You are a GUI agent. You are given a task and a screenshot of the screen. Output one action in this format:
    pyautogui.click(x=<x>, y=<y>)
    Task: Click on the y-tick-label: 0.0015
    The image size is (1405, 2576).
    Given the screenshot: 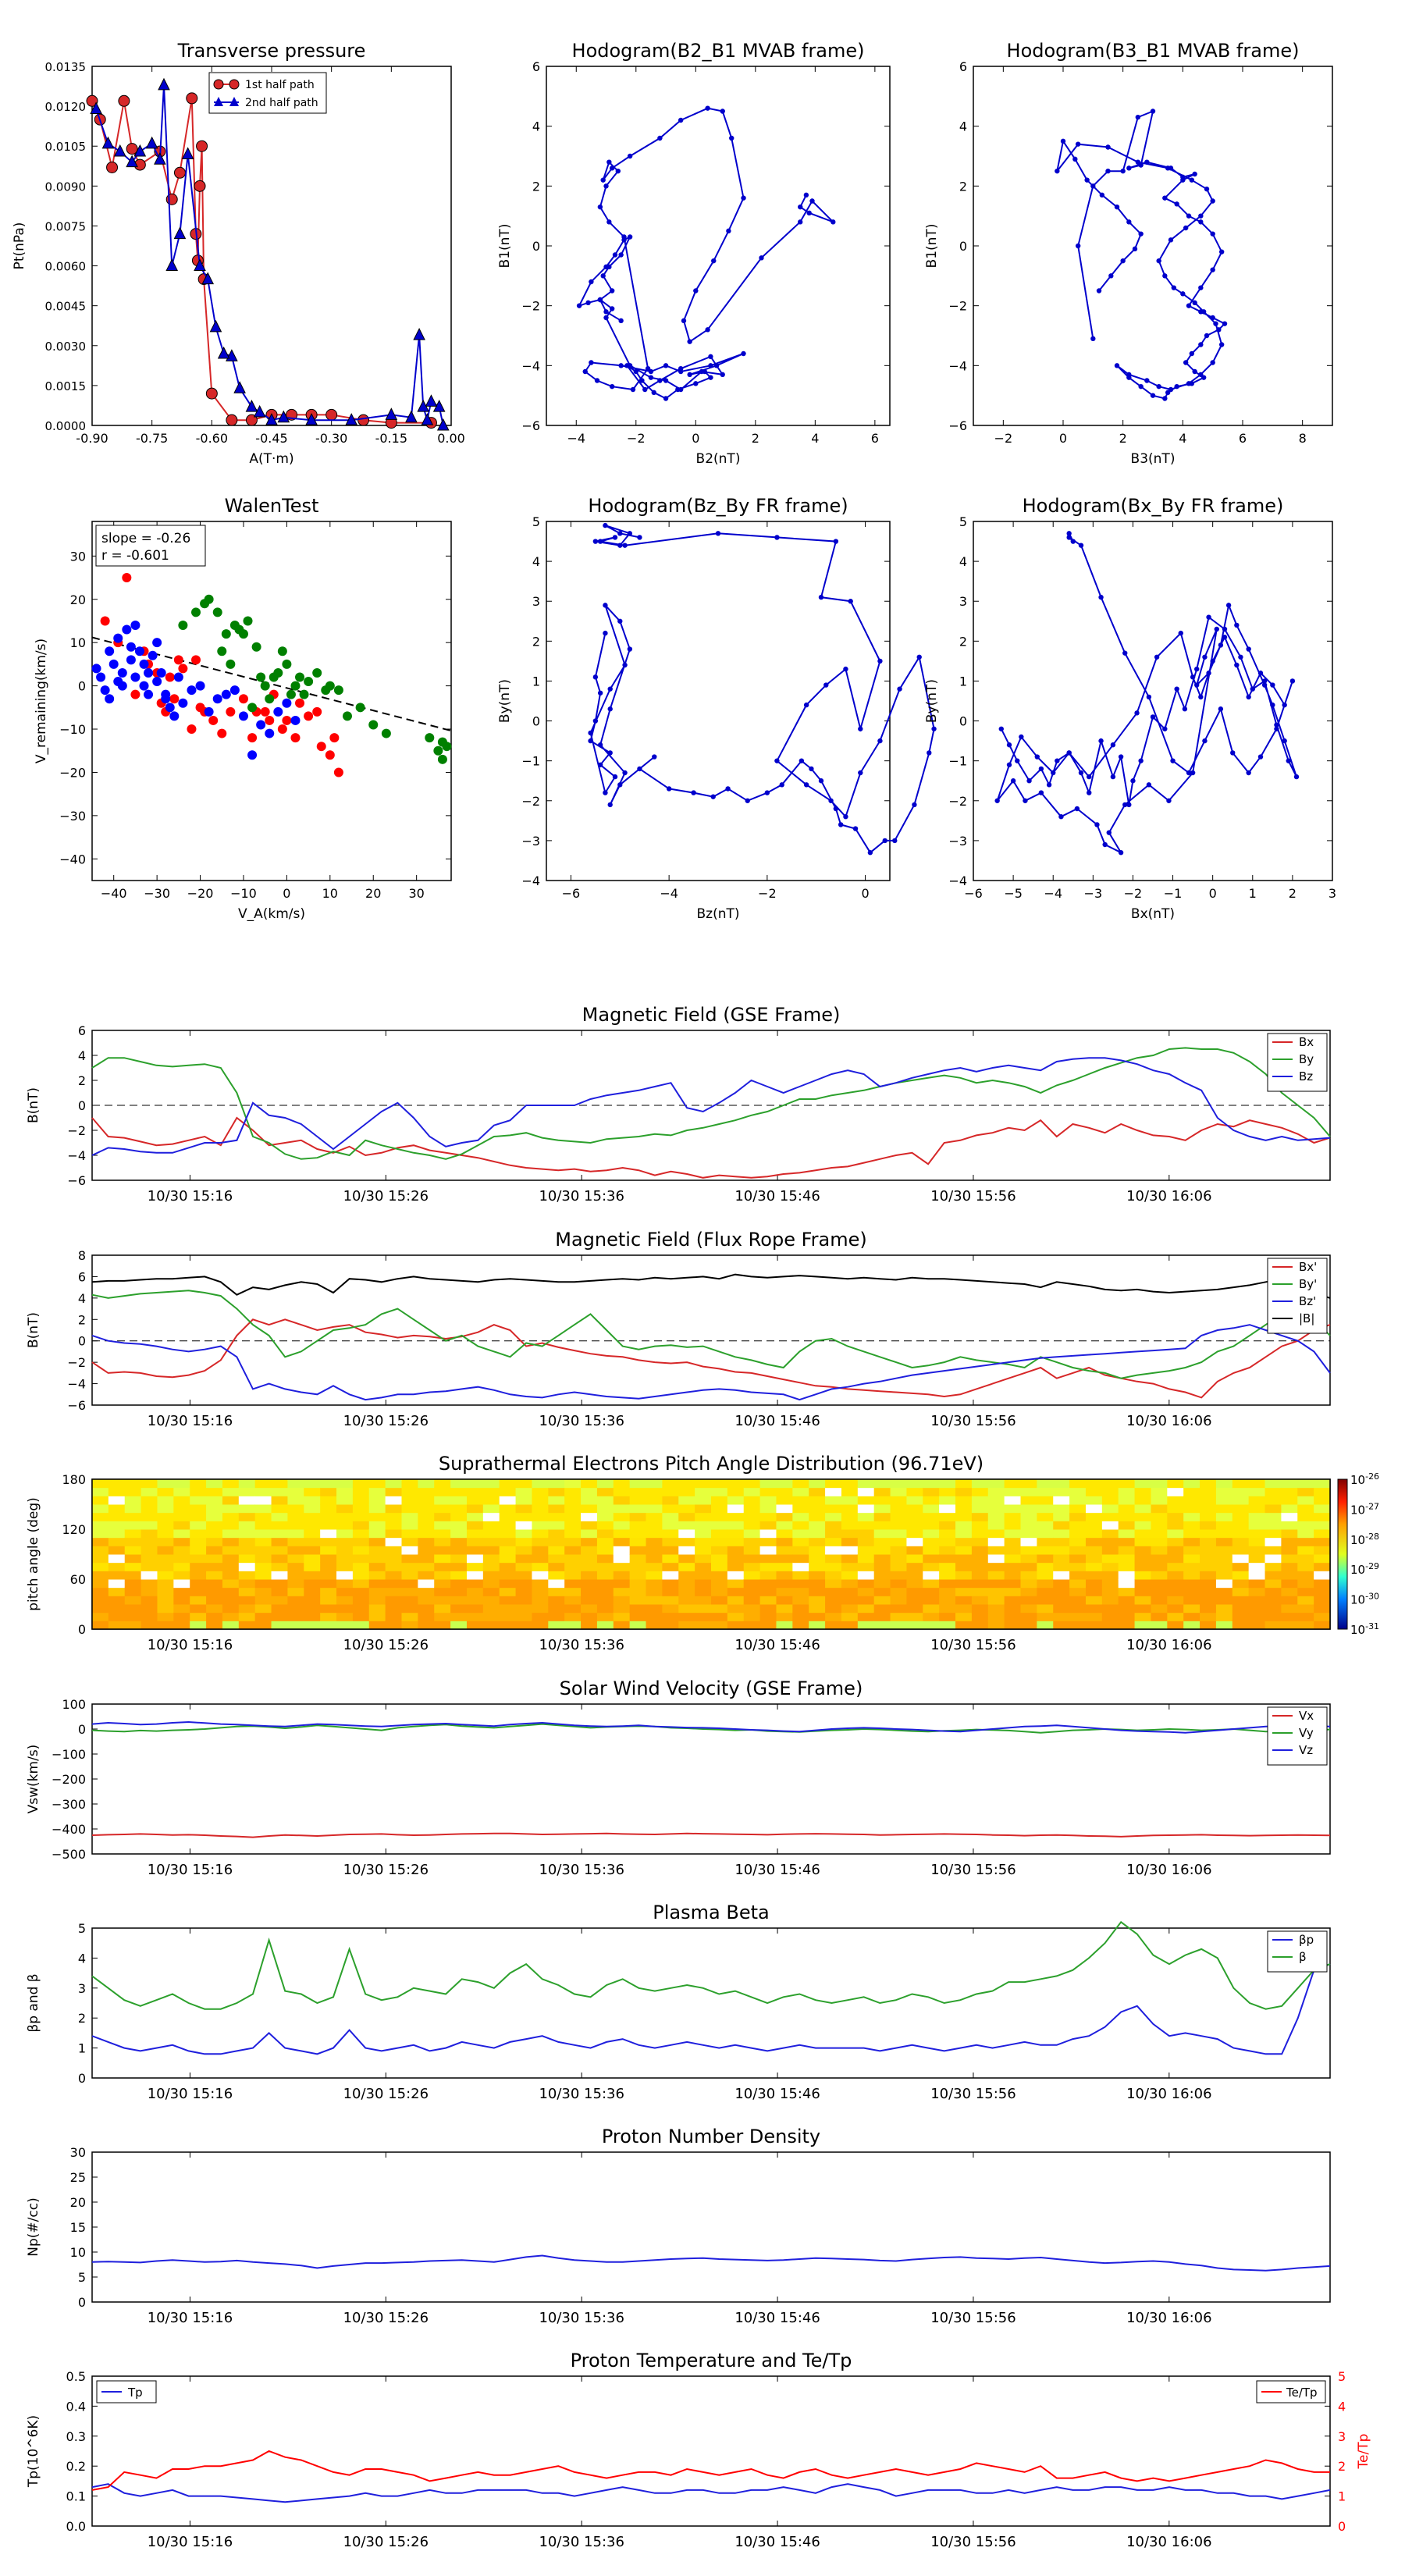 What is the action you would take?
    pyautogui.click(x=66, y=386)
    